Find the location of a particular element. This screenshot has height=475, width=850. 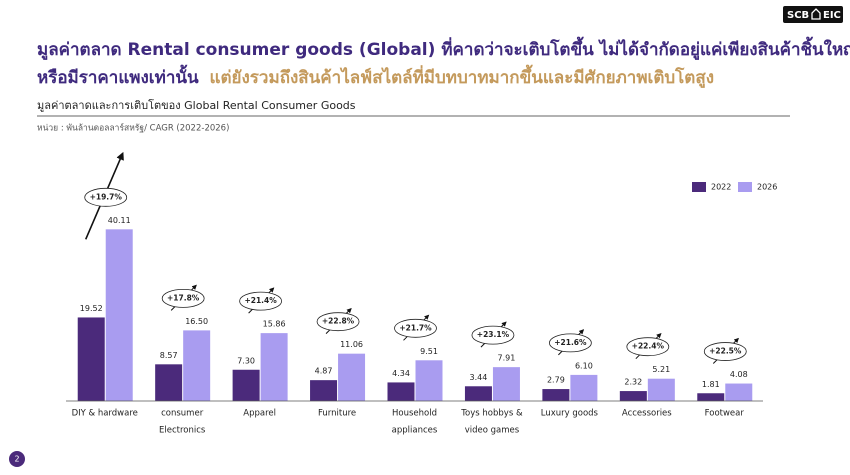

page-badge is located at coordinates (17, 459).